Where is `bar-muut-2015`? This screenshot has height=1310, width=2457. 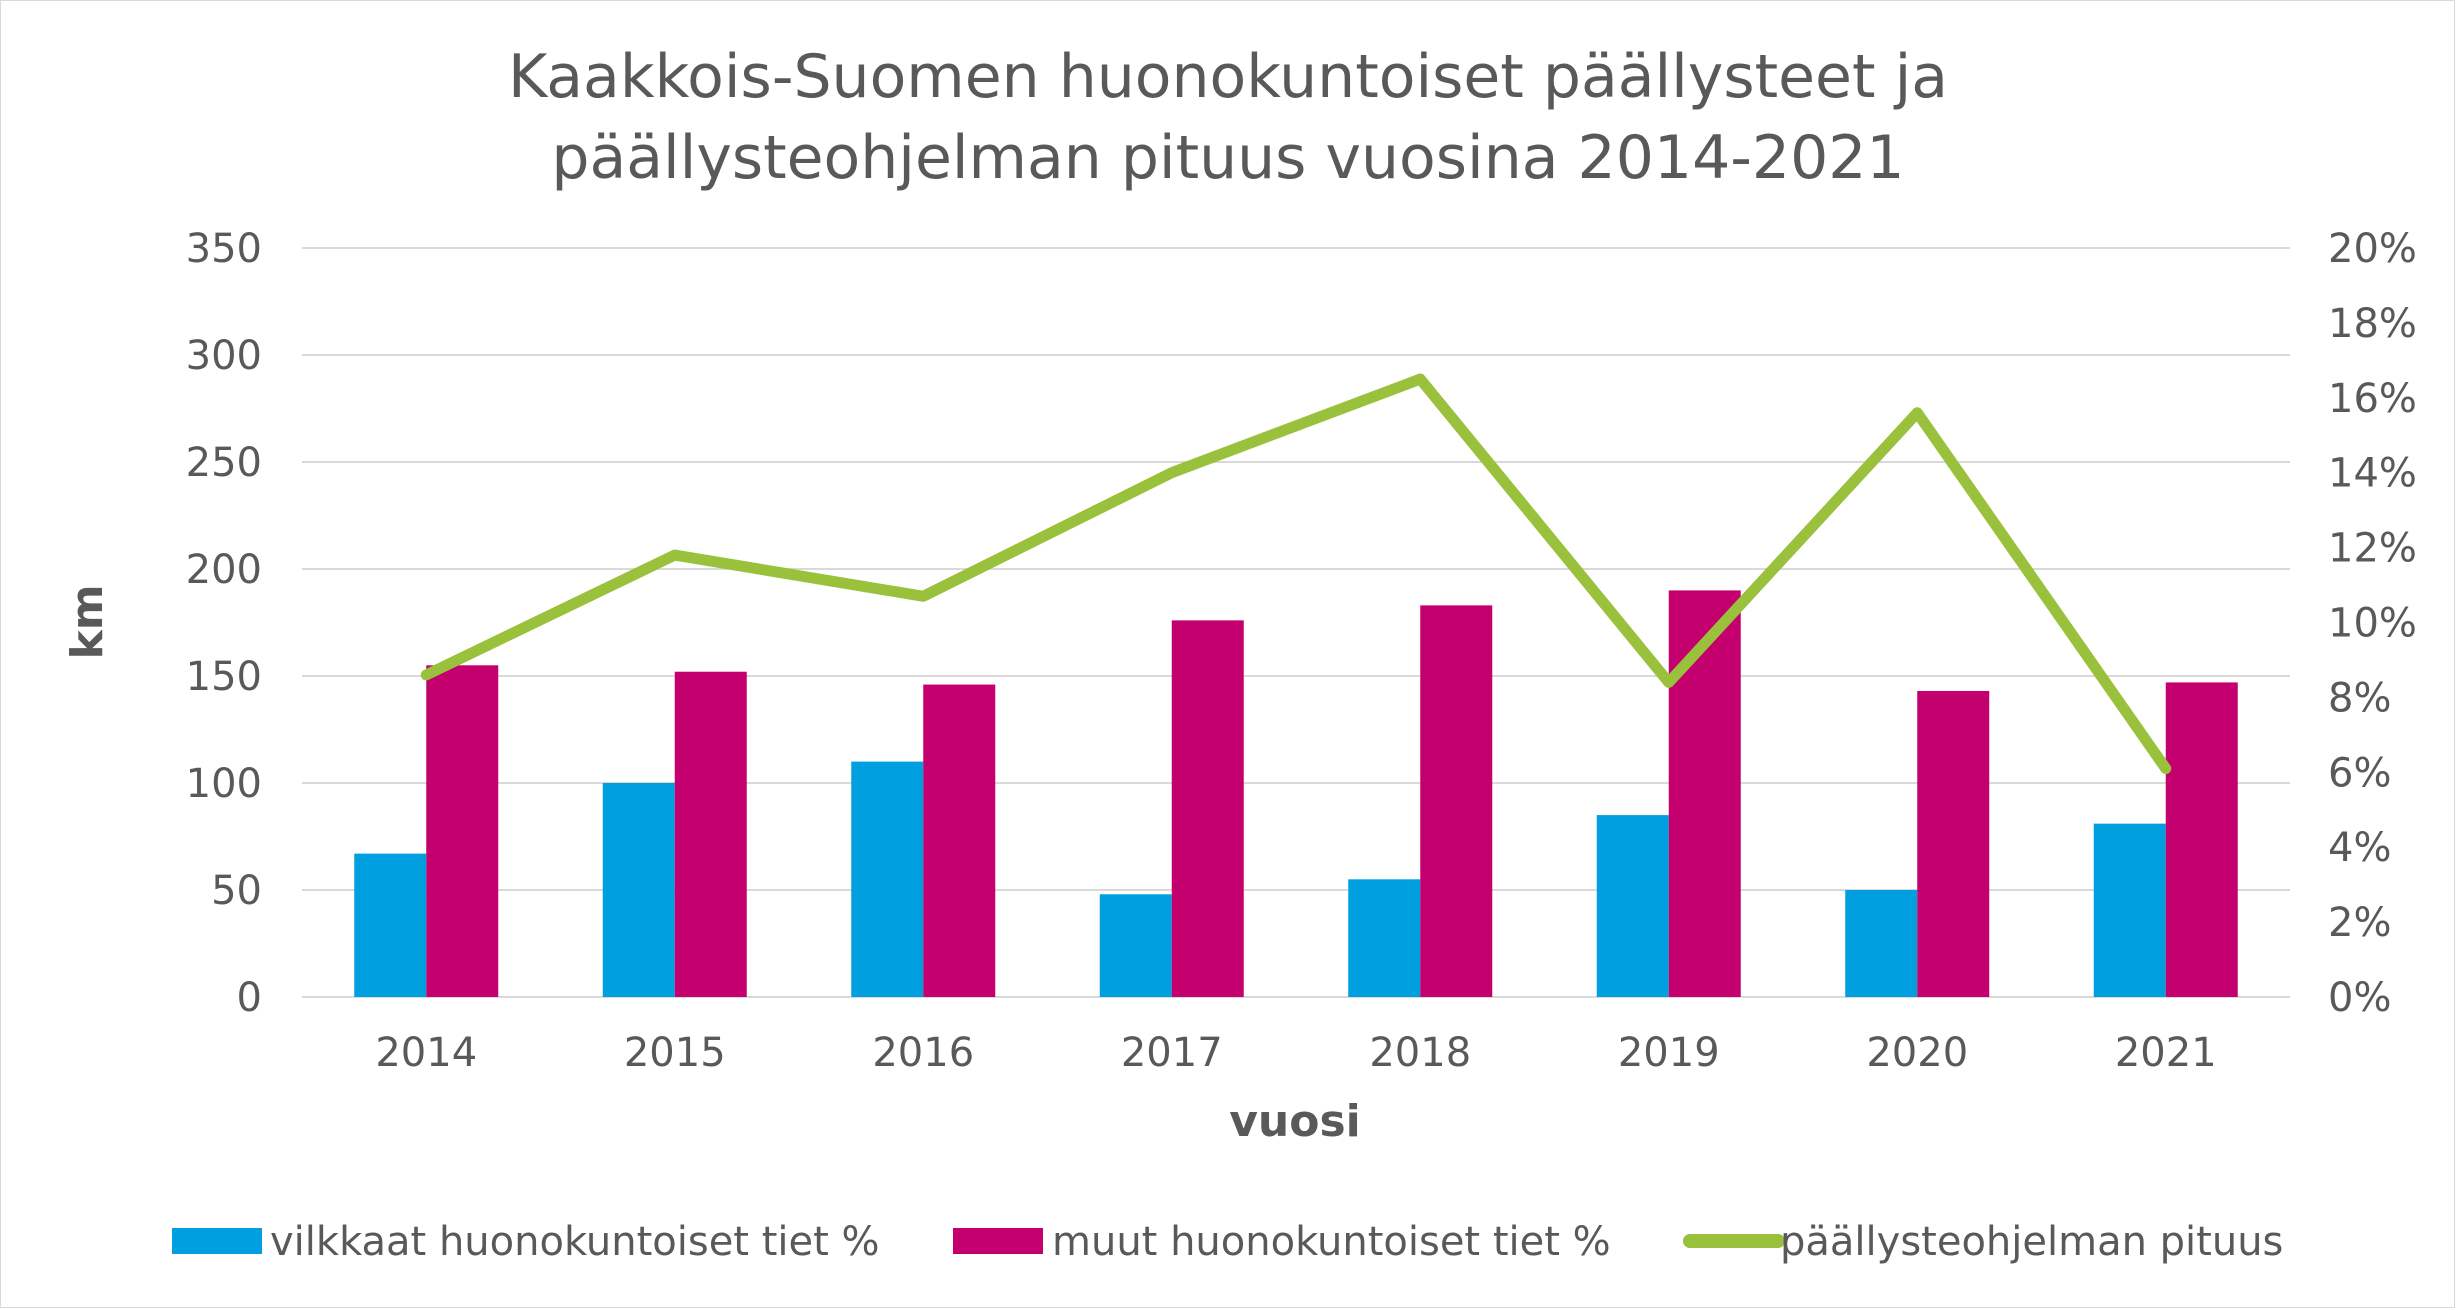 bar-muut-2015 is located at coordinates (710, 834).